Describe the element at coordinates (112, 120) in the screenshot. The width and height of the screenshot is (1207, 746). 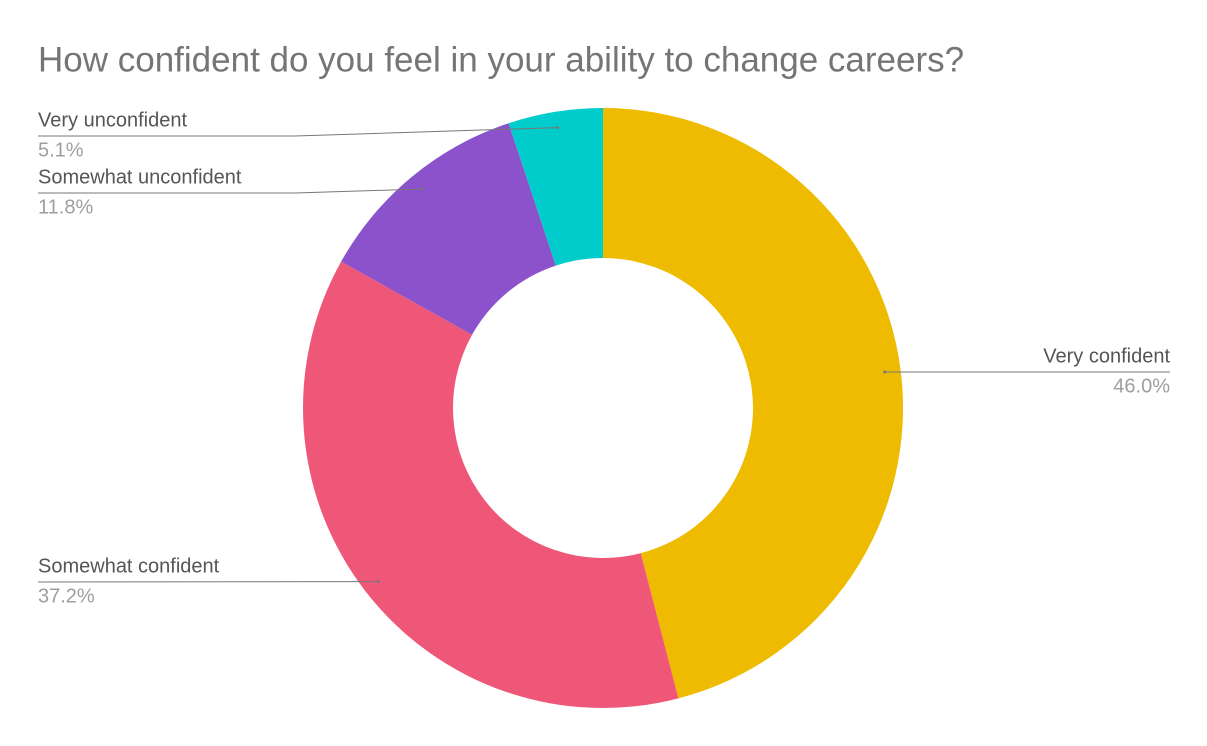
I see `slice-label: Very unconfident` at that location.